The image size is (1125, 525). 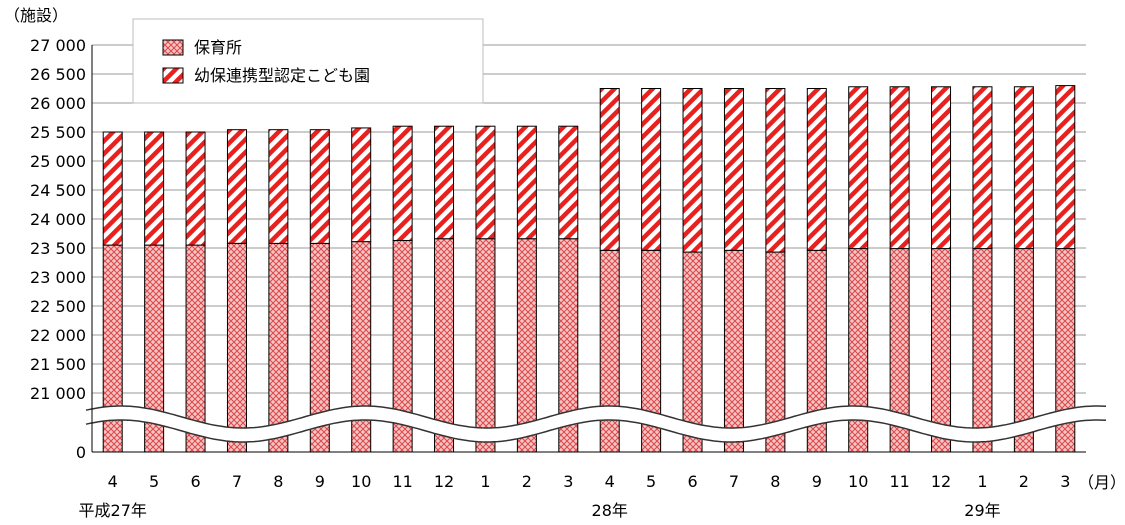 I want to click on y-axis-unit-label: （施設）, so click(x=36, y=15).